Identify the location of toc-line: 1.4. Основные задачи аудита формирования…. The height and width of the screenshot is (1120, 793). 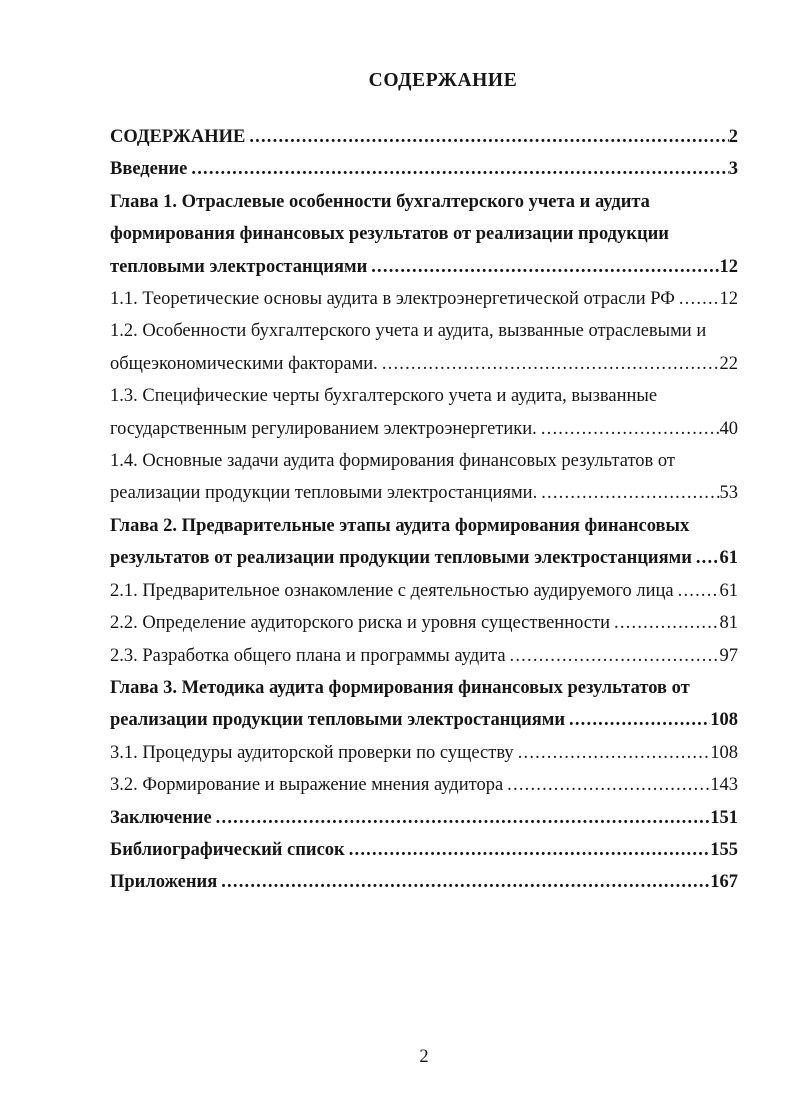
(424, 461).